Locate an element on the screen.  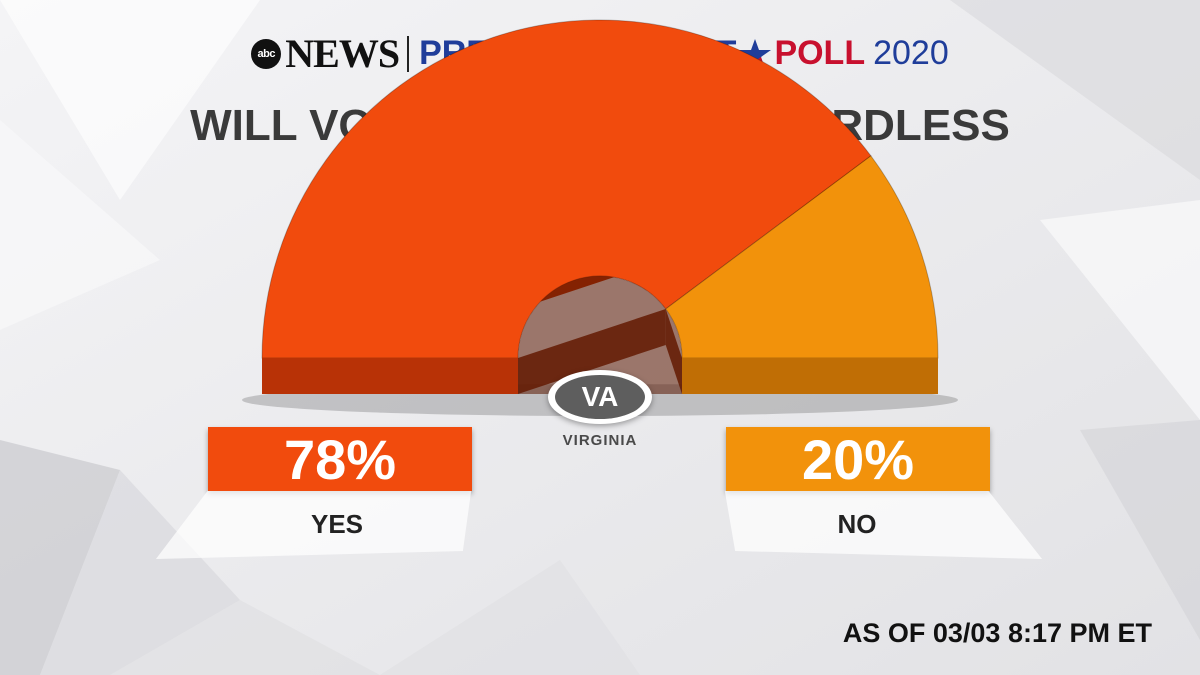
no-percentage-box: 20% is located at coordinates (858, 459).